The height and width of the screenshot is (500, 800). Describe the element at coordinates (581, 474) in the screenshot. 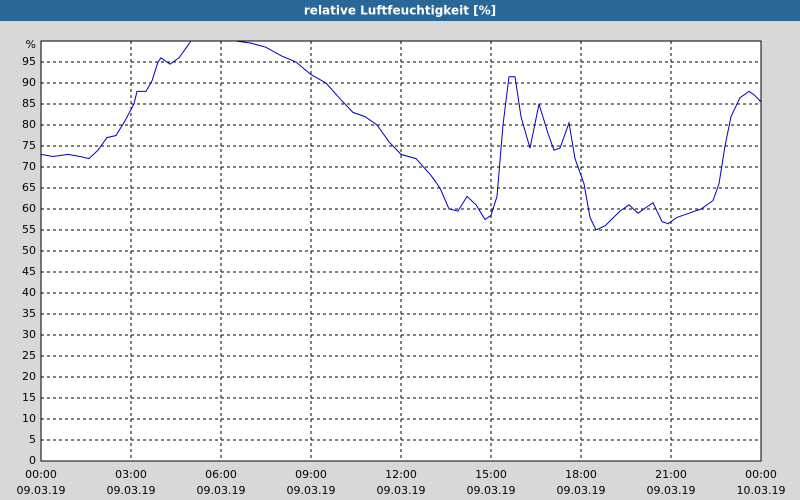

I see `x-tick-label: 18:00` at that location.